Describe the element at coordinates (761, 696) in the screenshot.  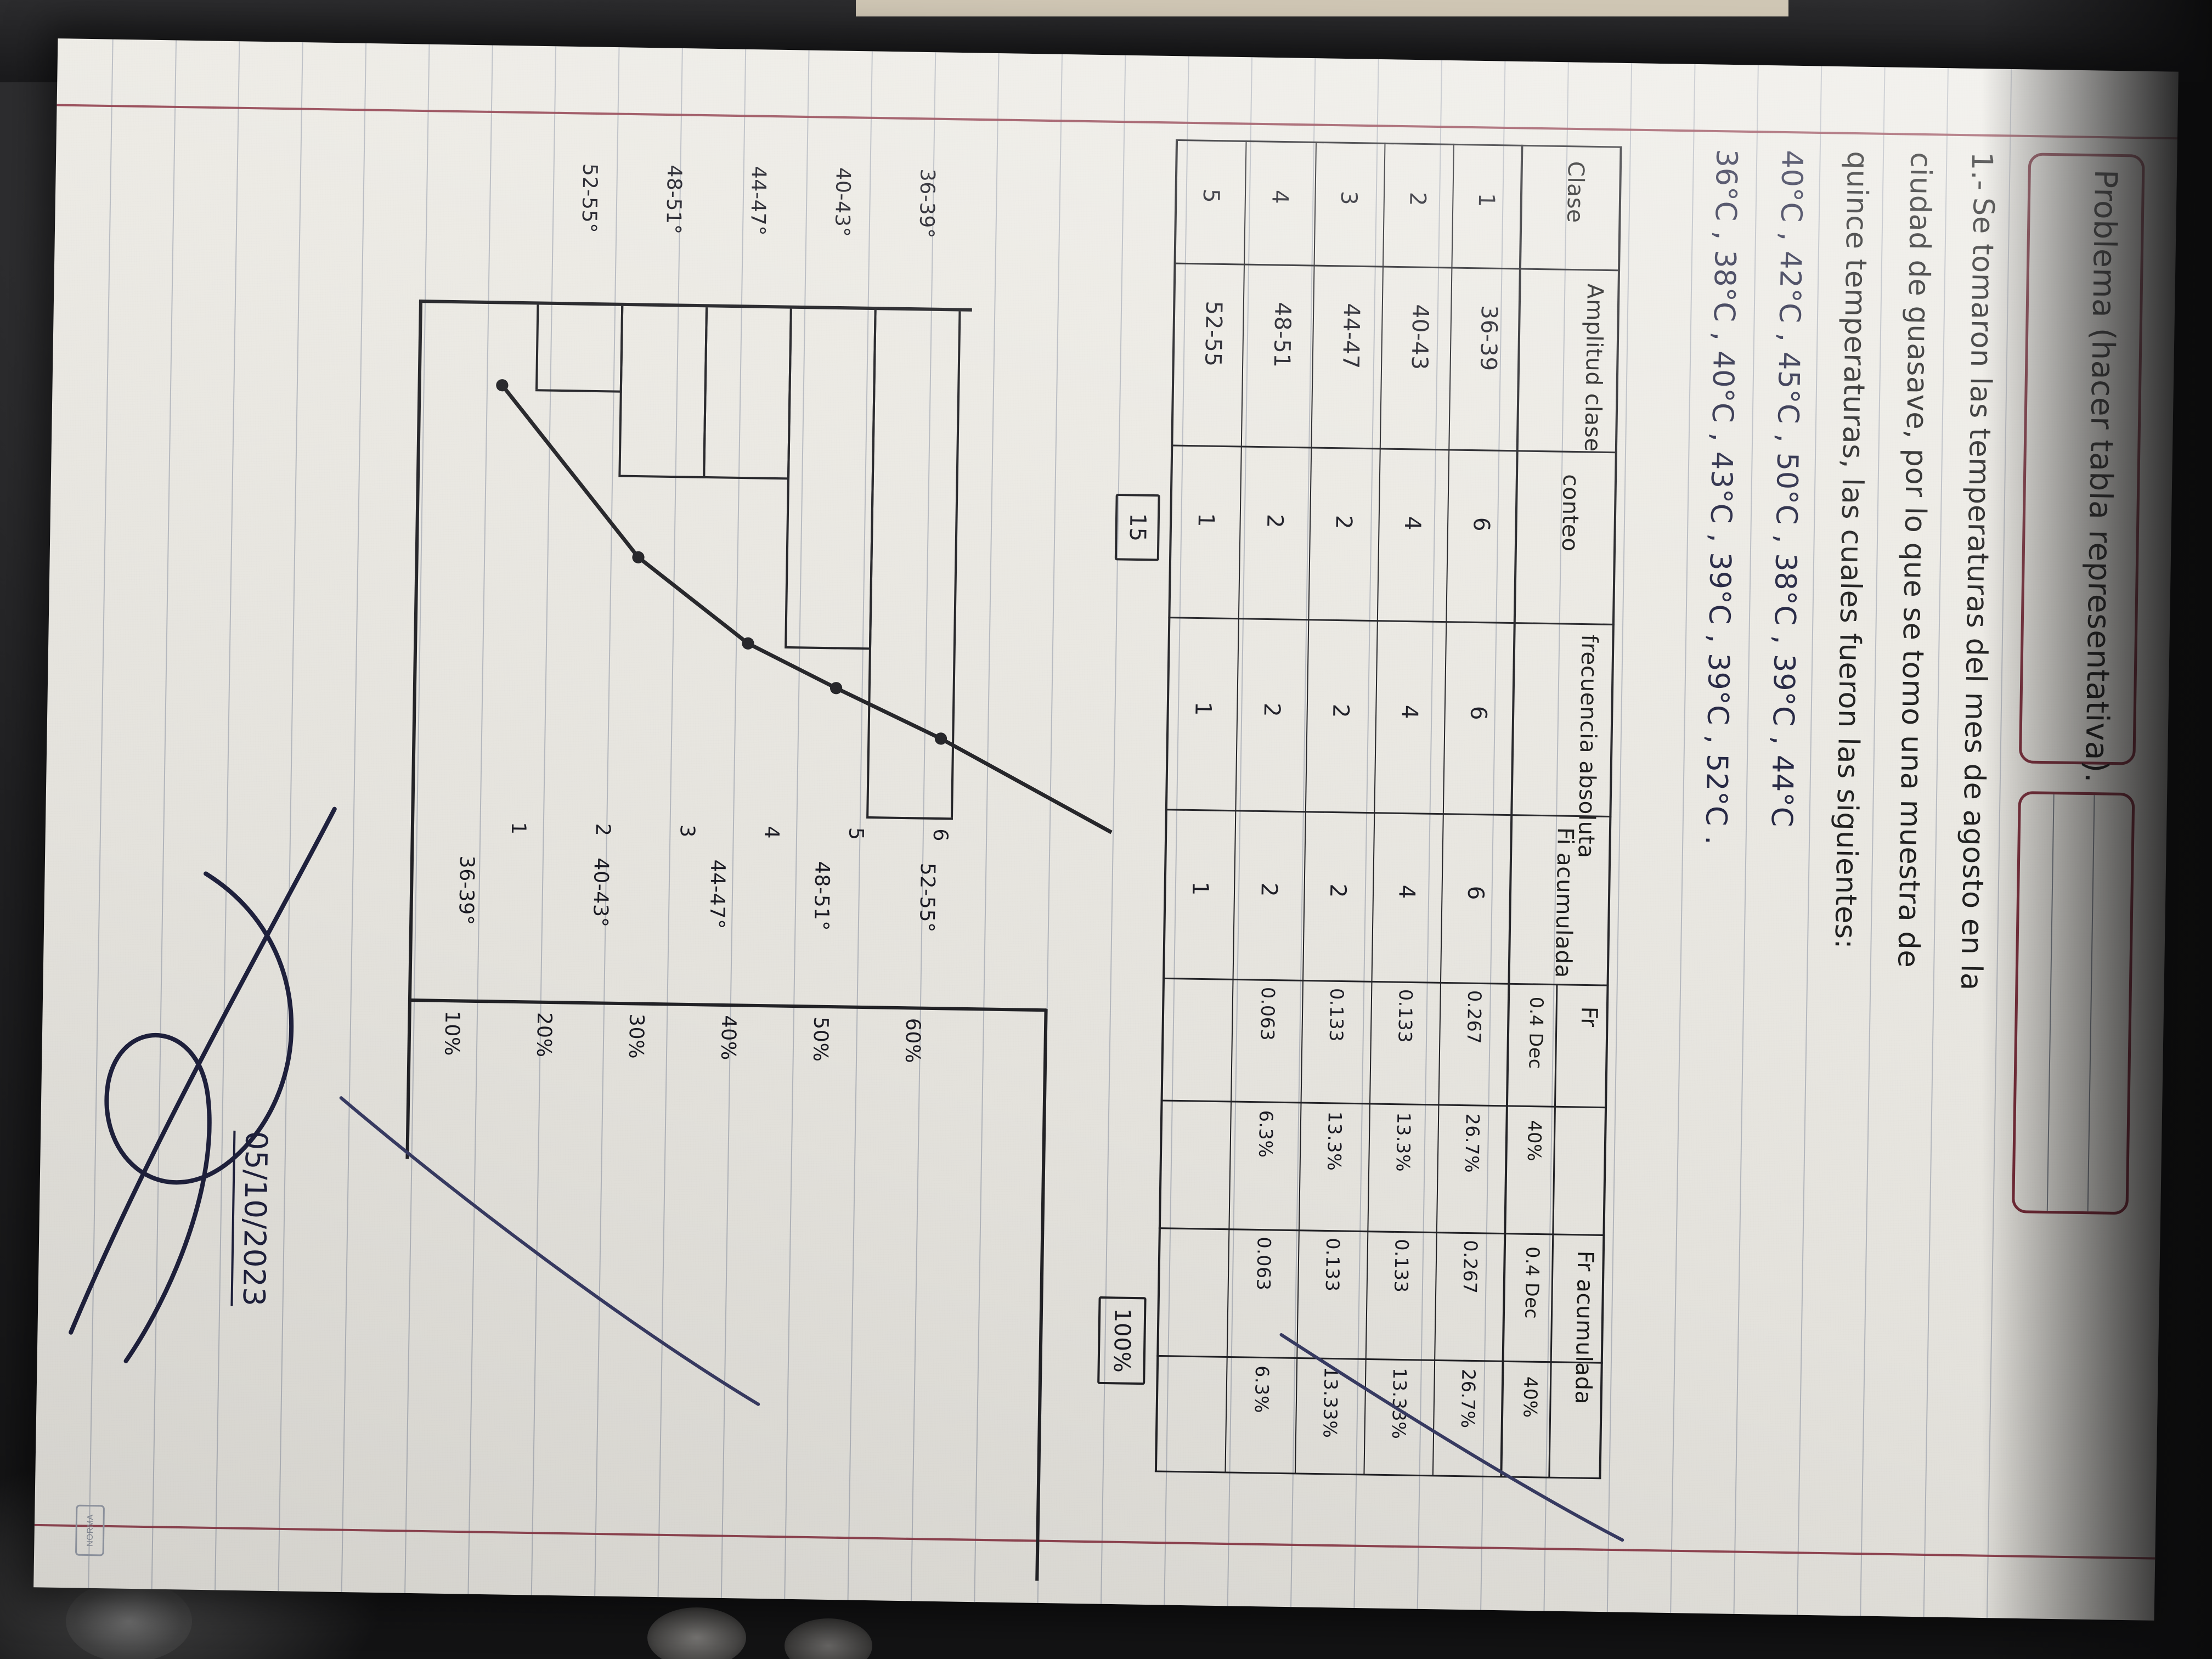
I see `ogive-plot-svg` at that location.